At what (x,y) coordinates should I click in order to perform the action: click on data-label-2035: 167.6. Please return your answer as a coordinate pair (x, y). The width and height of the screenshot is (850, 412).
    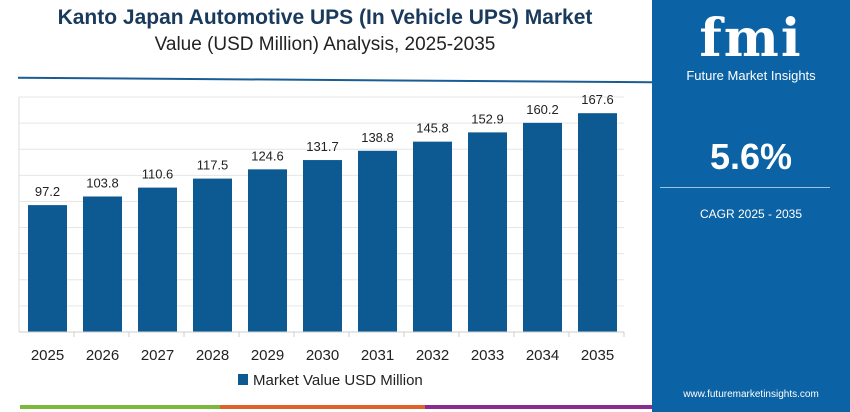
    Looking at the image, I should click on (597, 99).